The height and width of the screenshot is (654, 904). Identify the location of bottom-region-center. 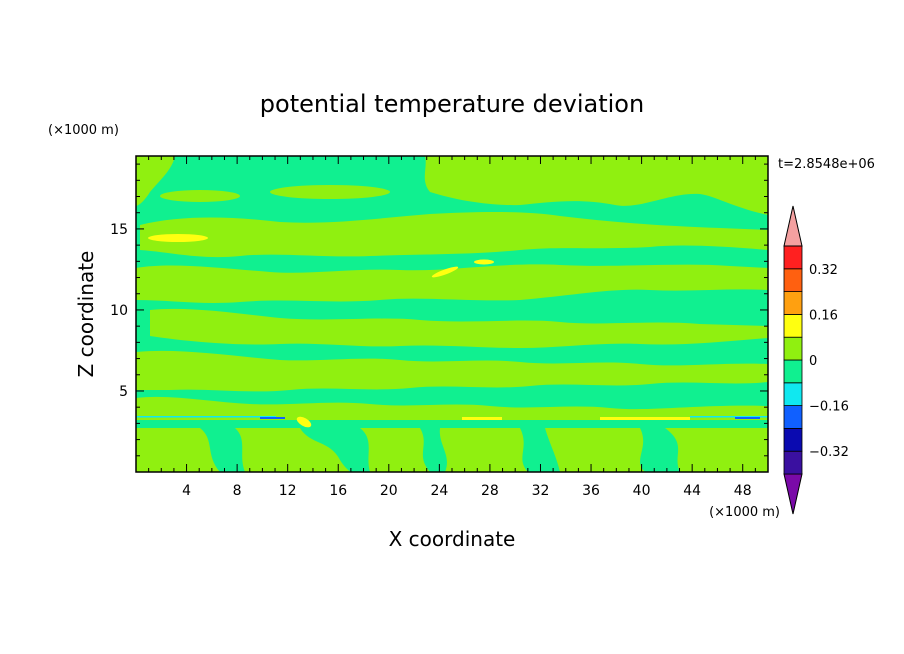
(395, 450).